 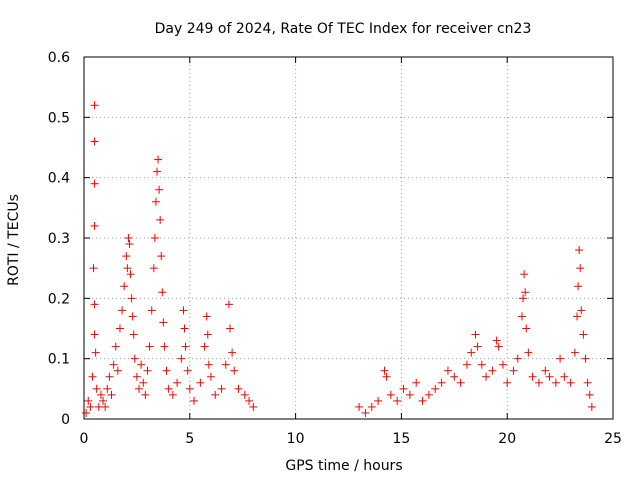 I want to click on y-axis-label: ROTI / TECUs, so click(x=14, y=240).